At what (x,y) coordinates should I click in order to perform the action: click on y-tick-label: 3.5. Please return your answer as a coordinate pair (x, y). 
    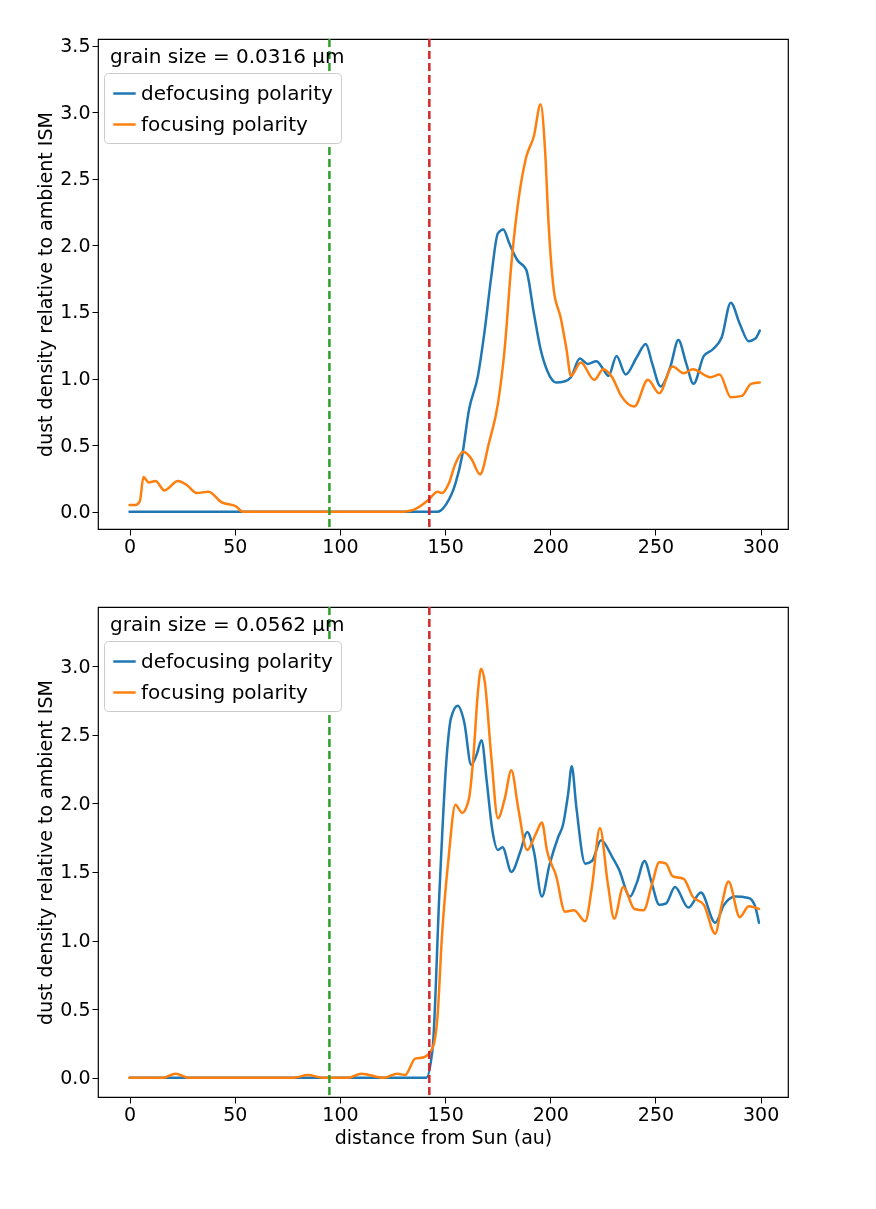
    Looking at the image, I should click on (75, 45).